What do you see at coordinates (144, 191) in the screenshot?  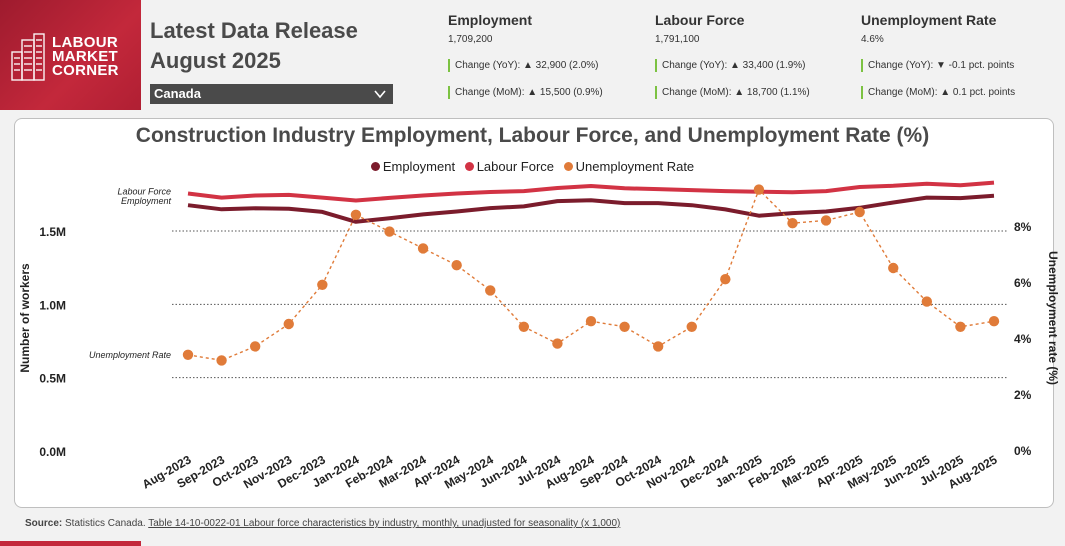 I see `inline-label-labour-force: Labour Force` at bounding box center [144, 191].